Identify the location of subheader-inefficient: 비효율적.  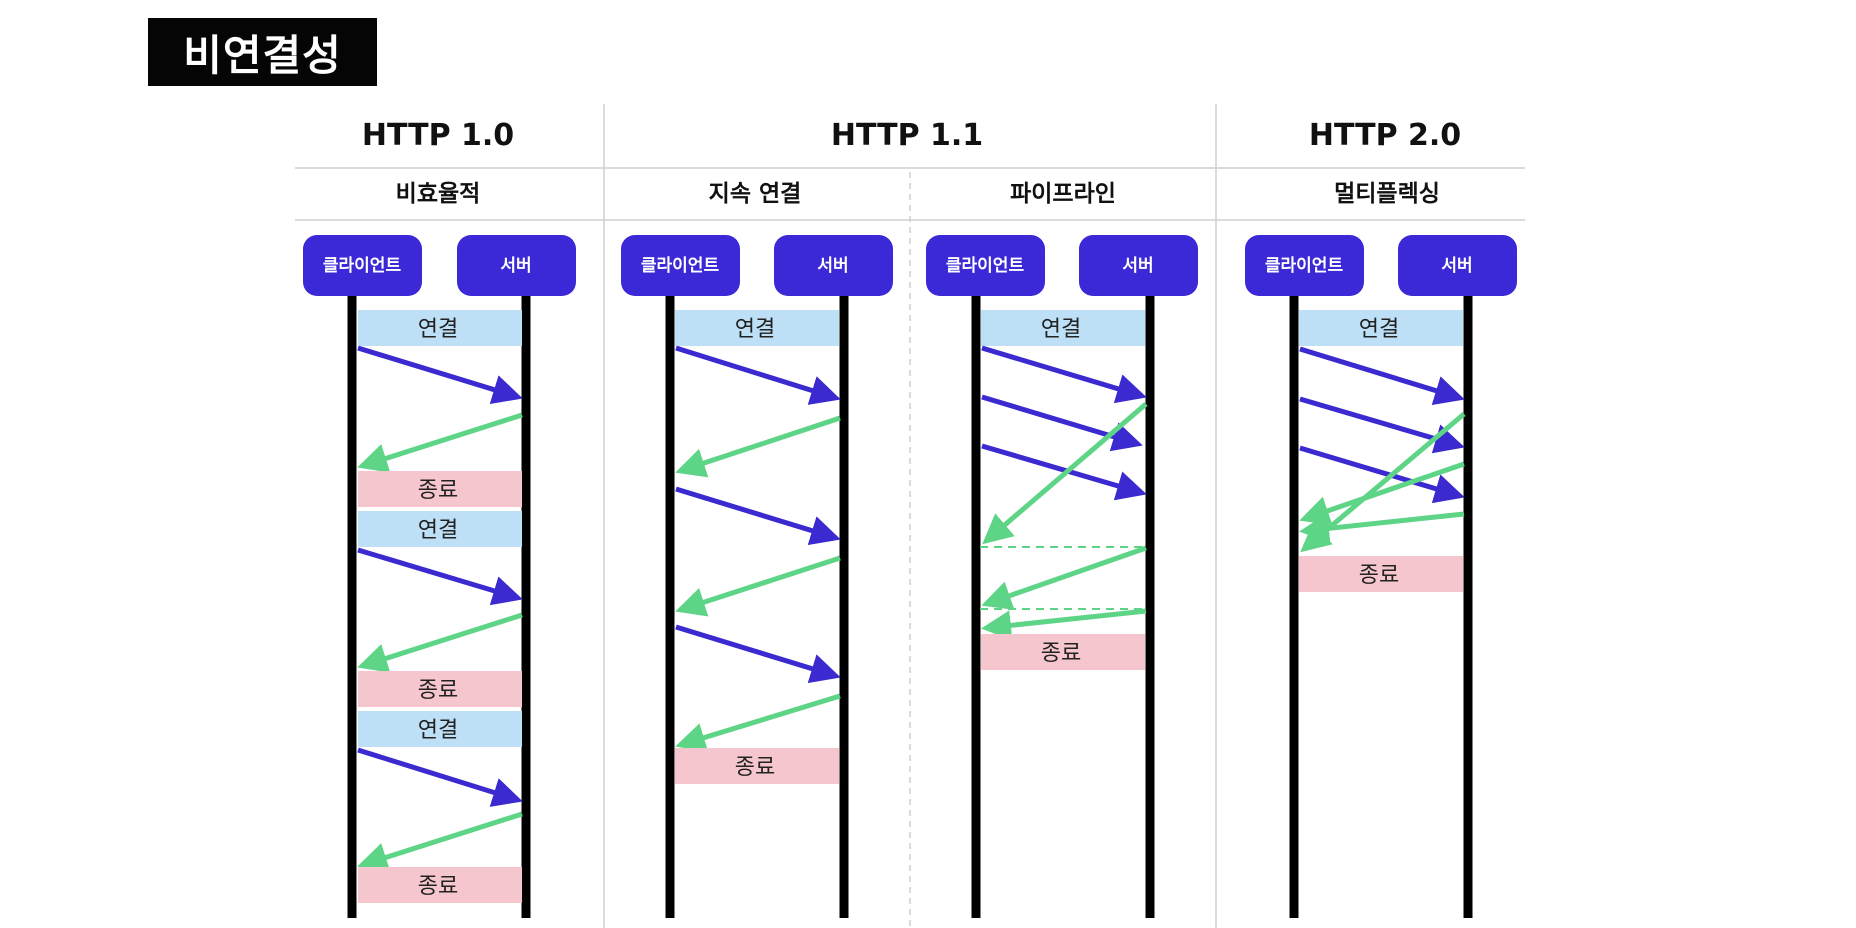
(438, 194).